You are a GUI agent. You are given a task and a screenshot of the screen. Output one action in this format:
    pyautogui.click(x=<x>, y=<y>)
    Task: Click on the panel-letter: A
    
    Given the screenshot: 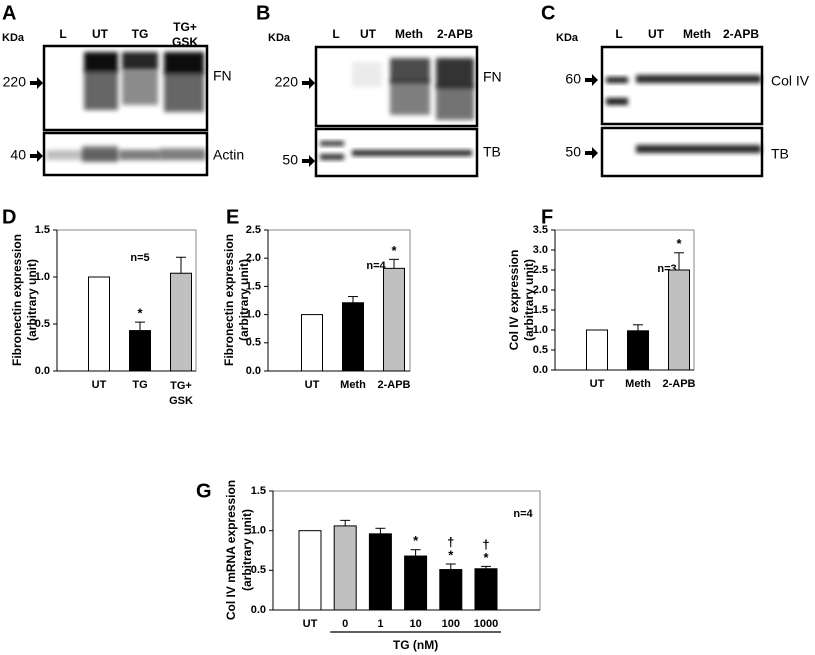 What is the action you would take?
    pyautogui.click(x=9, y=13)
    